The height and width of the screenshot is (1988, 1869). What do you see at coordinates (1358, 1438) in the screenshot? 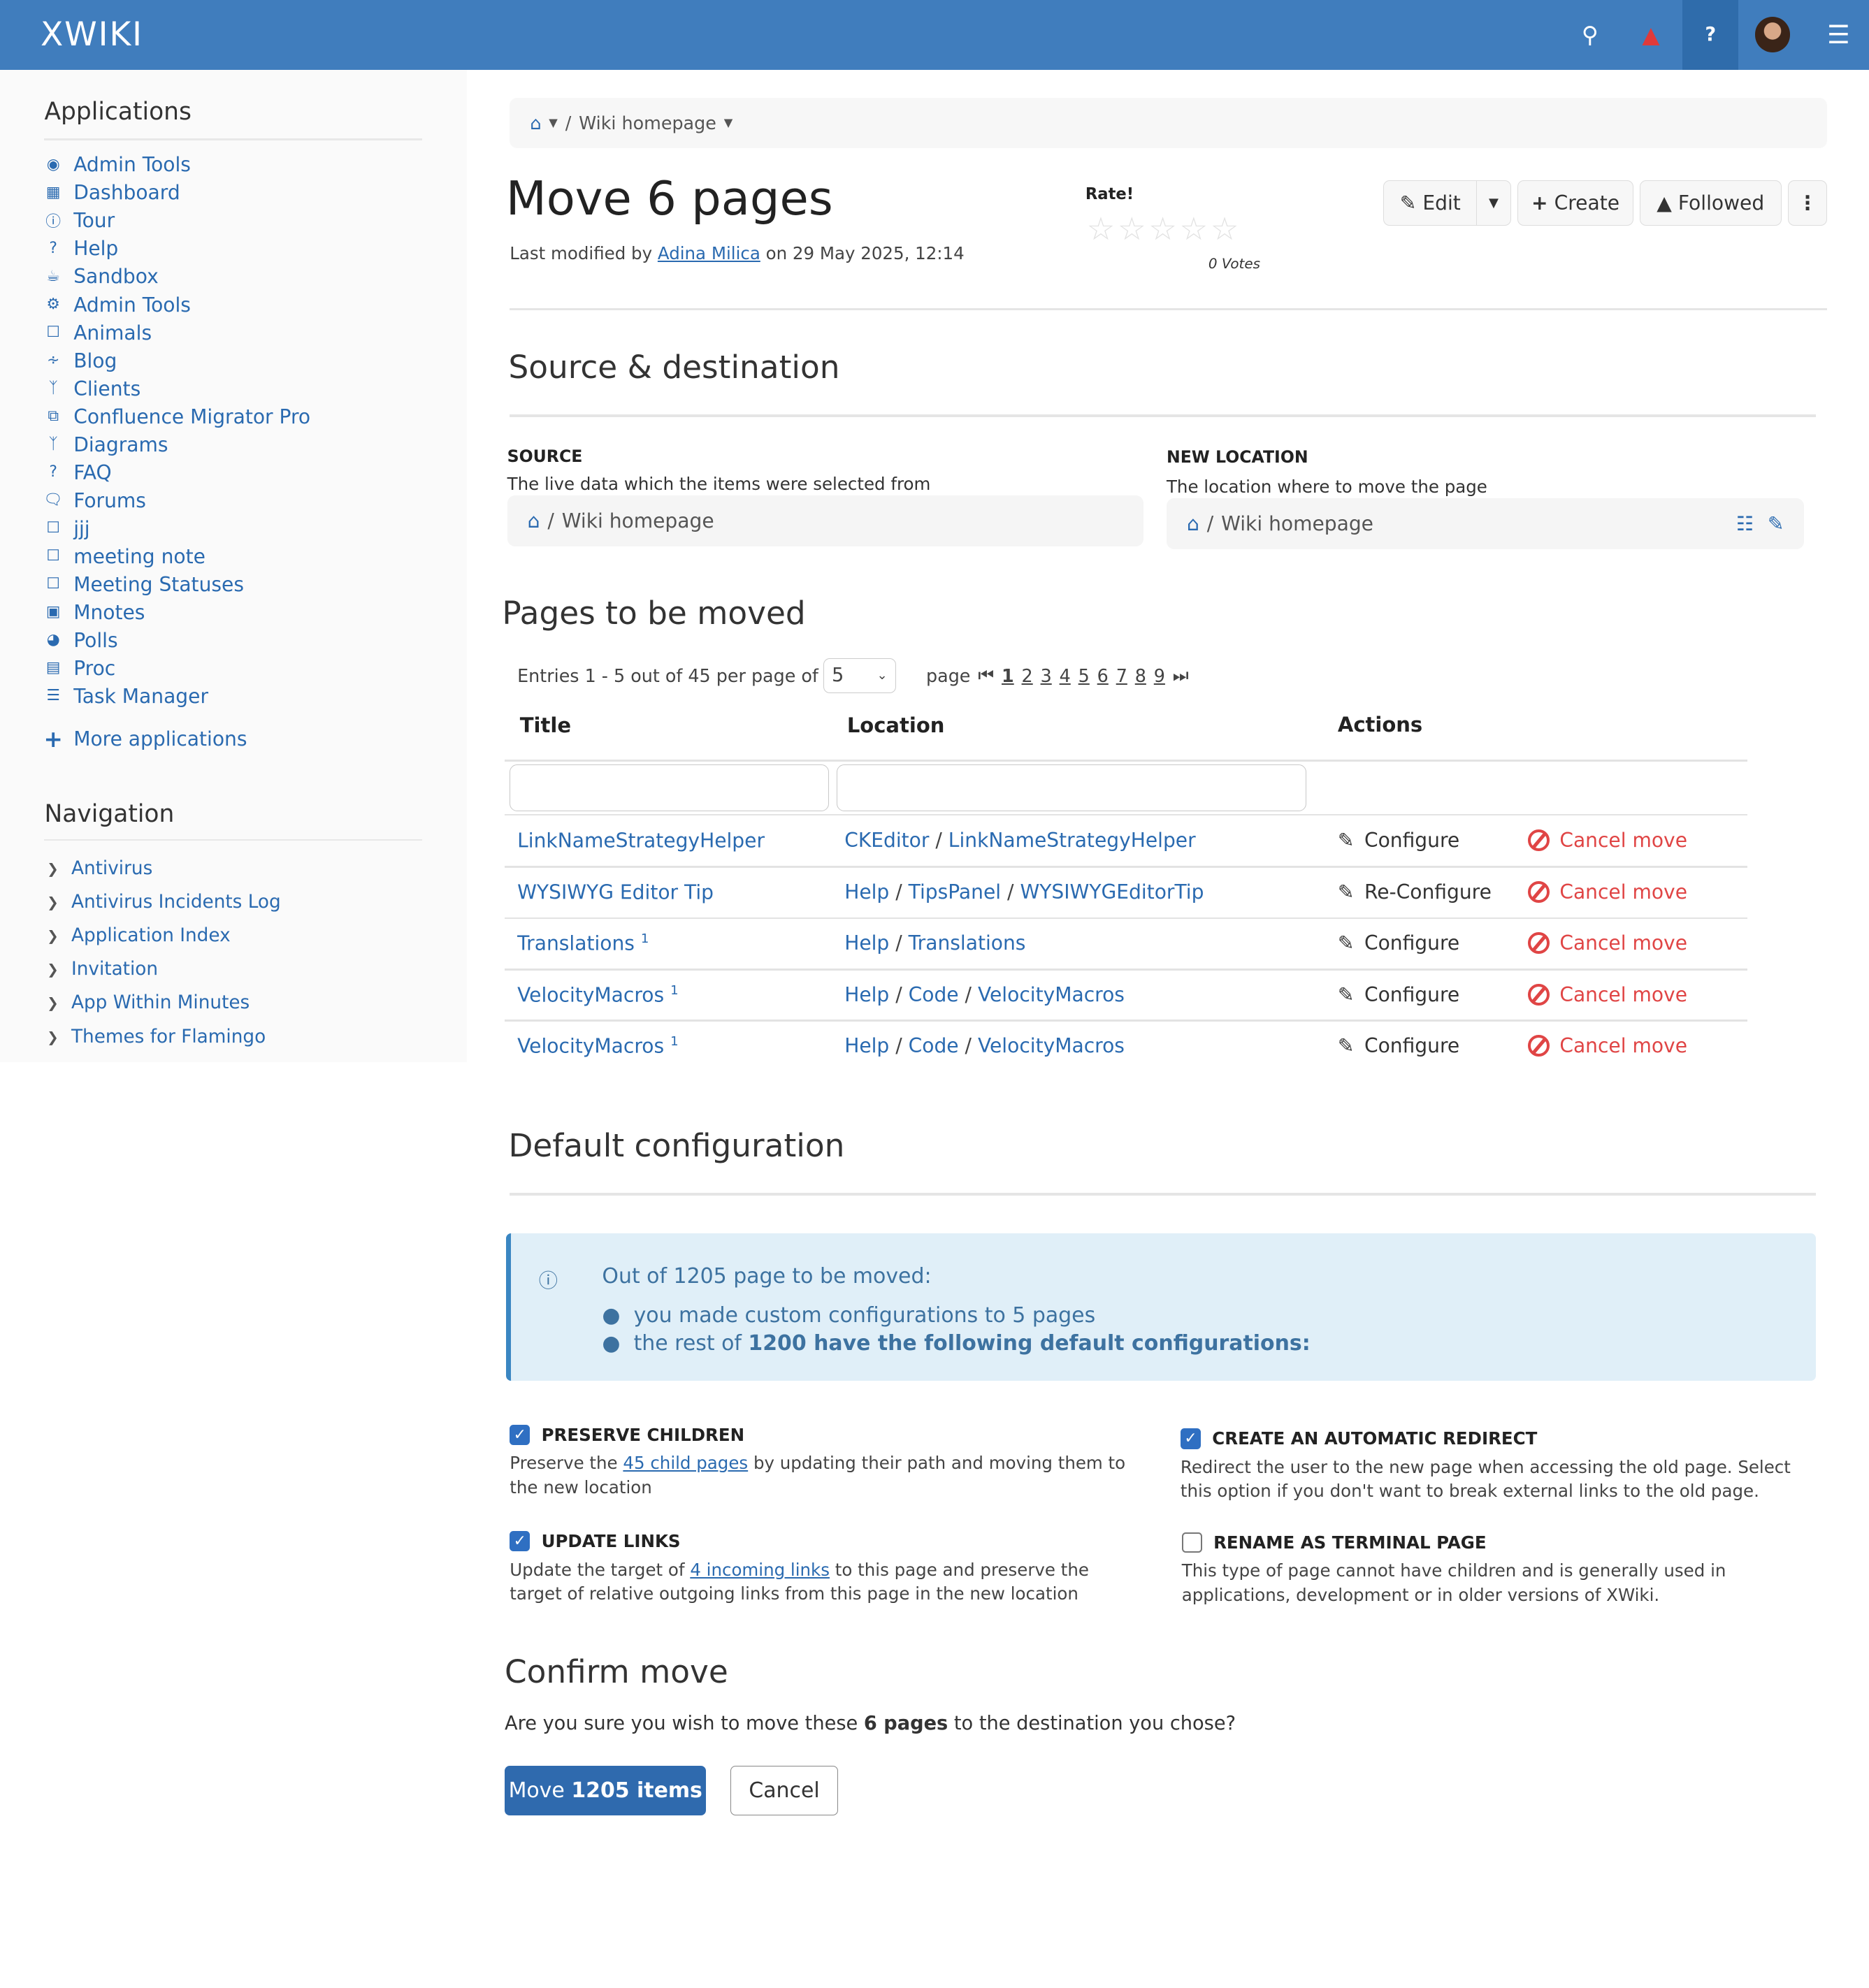
I see `option-checkbox: ✓ CREATE AN AUTOMATIC REDIRECT` at bounding box center [1358, 1438].